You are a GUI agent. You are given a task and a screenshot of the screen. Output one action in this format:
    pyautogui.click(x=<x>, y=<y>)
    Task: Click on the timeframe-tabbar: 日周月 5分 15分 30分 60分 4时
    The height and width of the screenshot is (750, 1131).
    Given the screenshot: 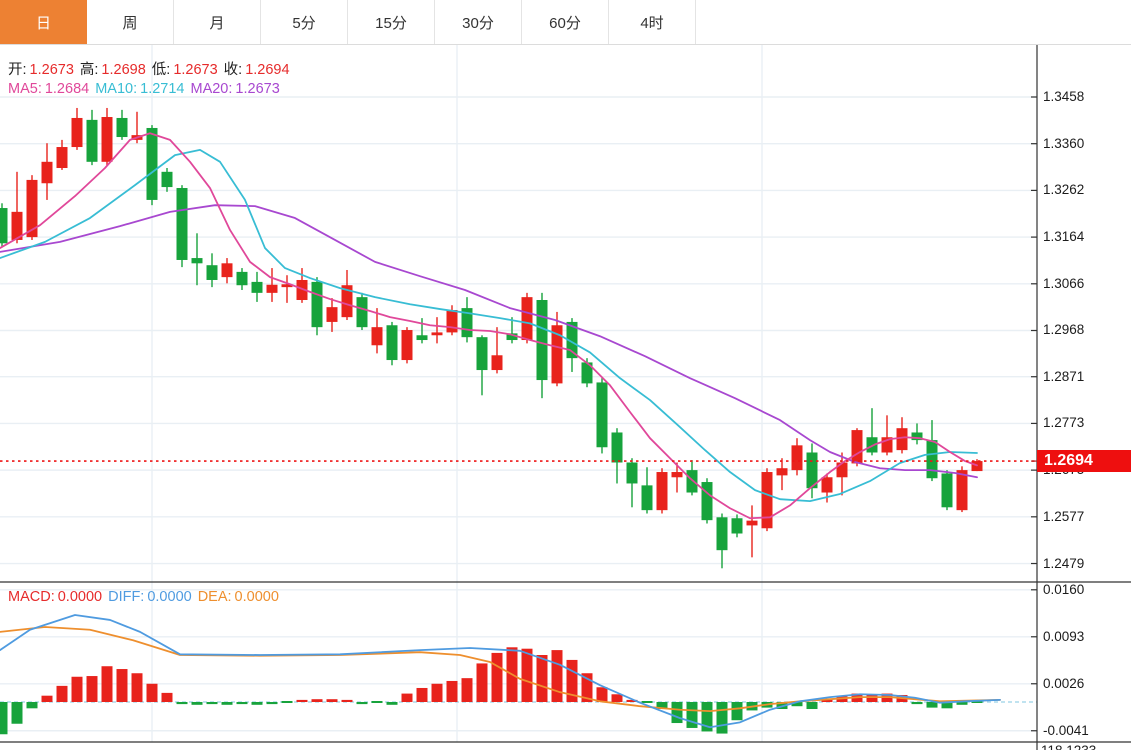 What is the action you would take?
    pyautogui.click(x=565, y=22)
    